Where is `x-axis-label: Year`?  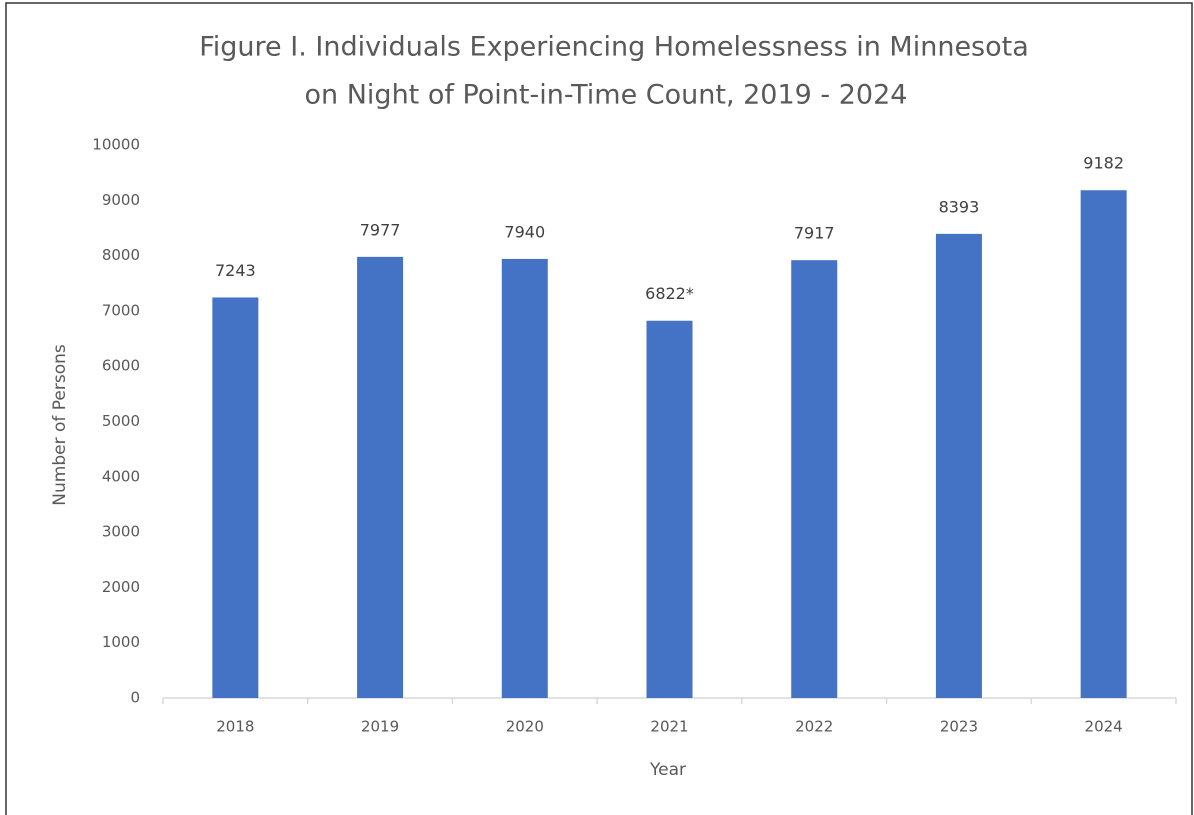 x-axis-label: Year is located at coordinates (667, 770).